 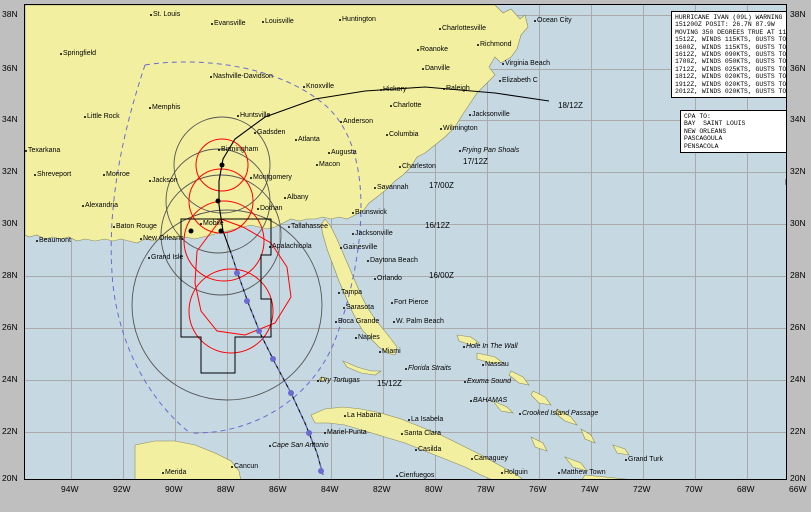 I want to click on city-label: Danville, so click(x=437, y=68).